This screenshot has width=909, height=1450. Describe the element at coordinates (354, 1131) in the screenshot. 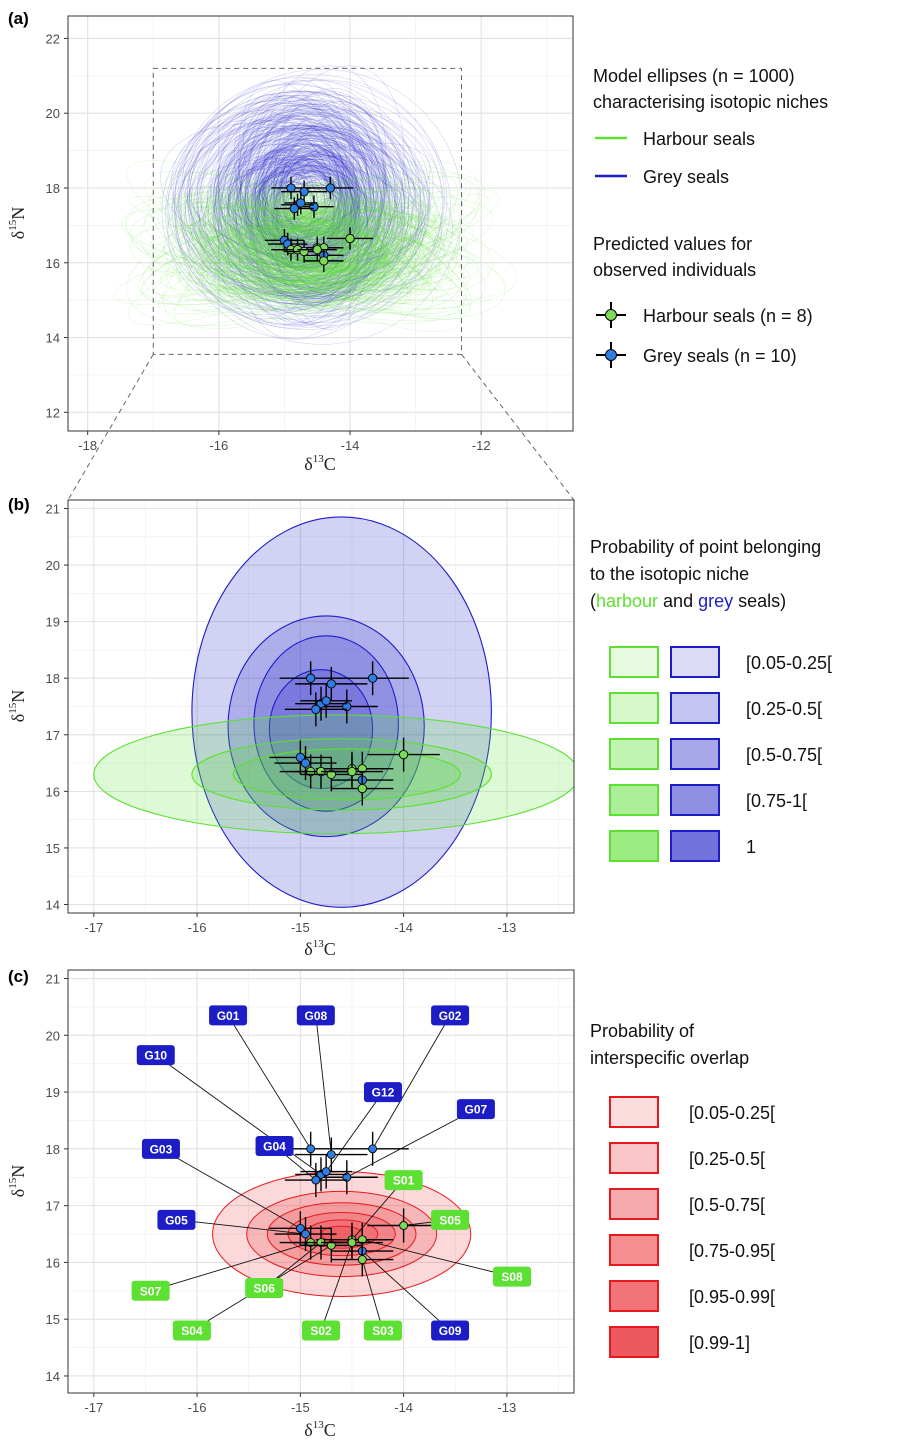

I see `leader-line-G12` at that location.